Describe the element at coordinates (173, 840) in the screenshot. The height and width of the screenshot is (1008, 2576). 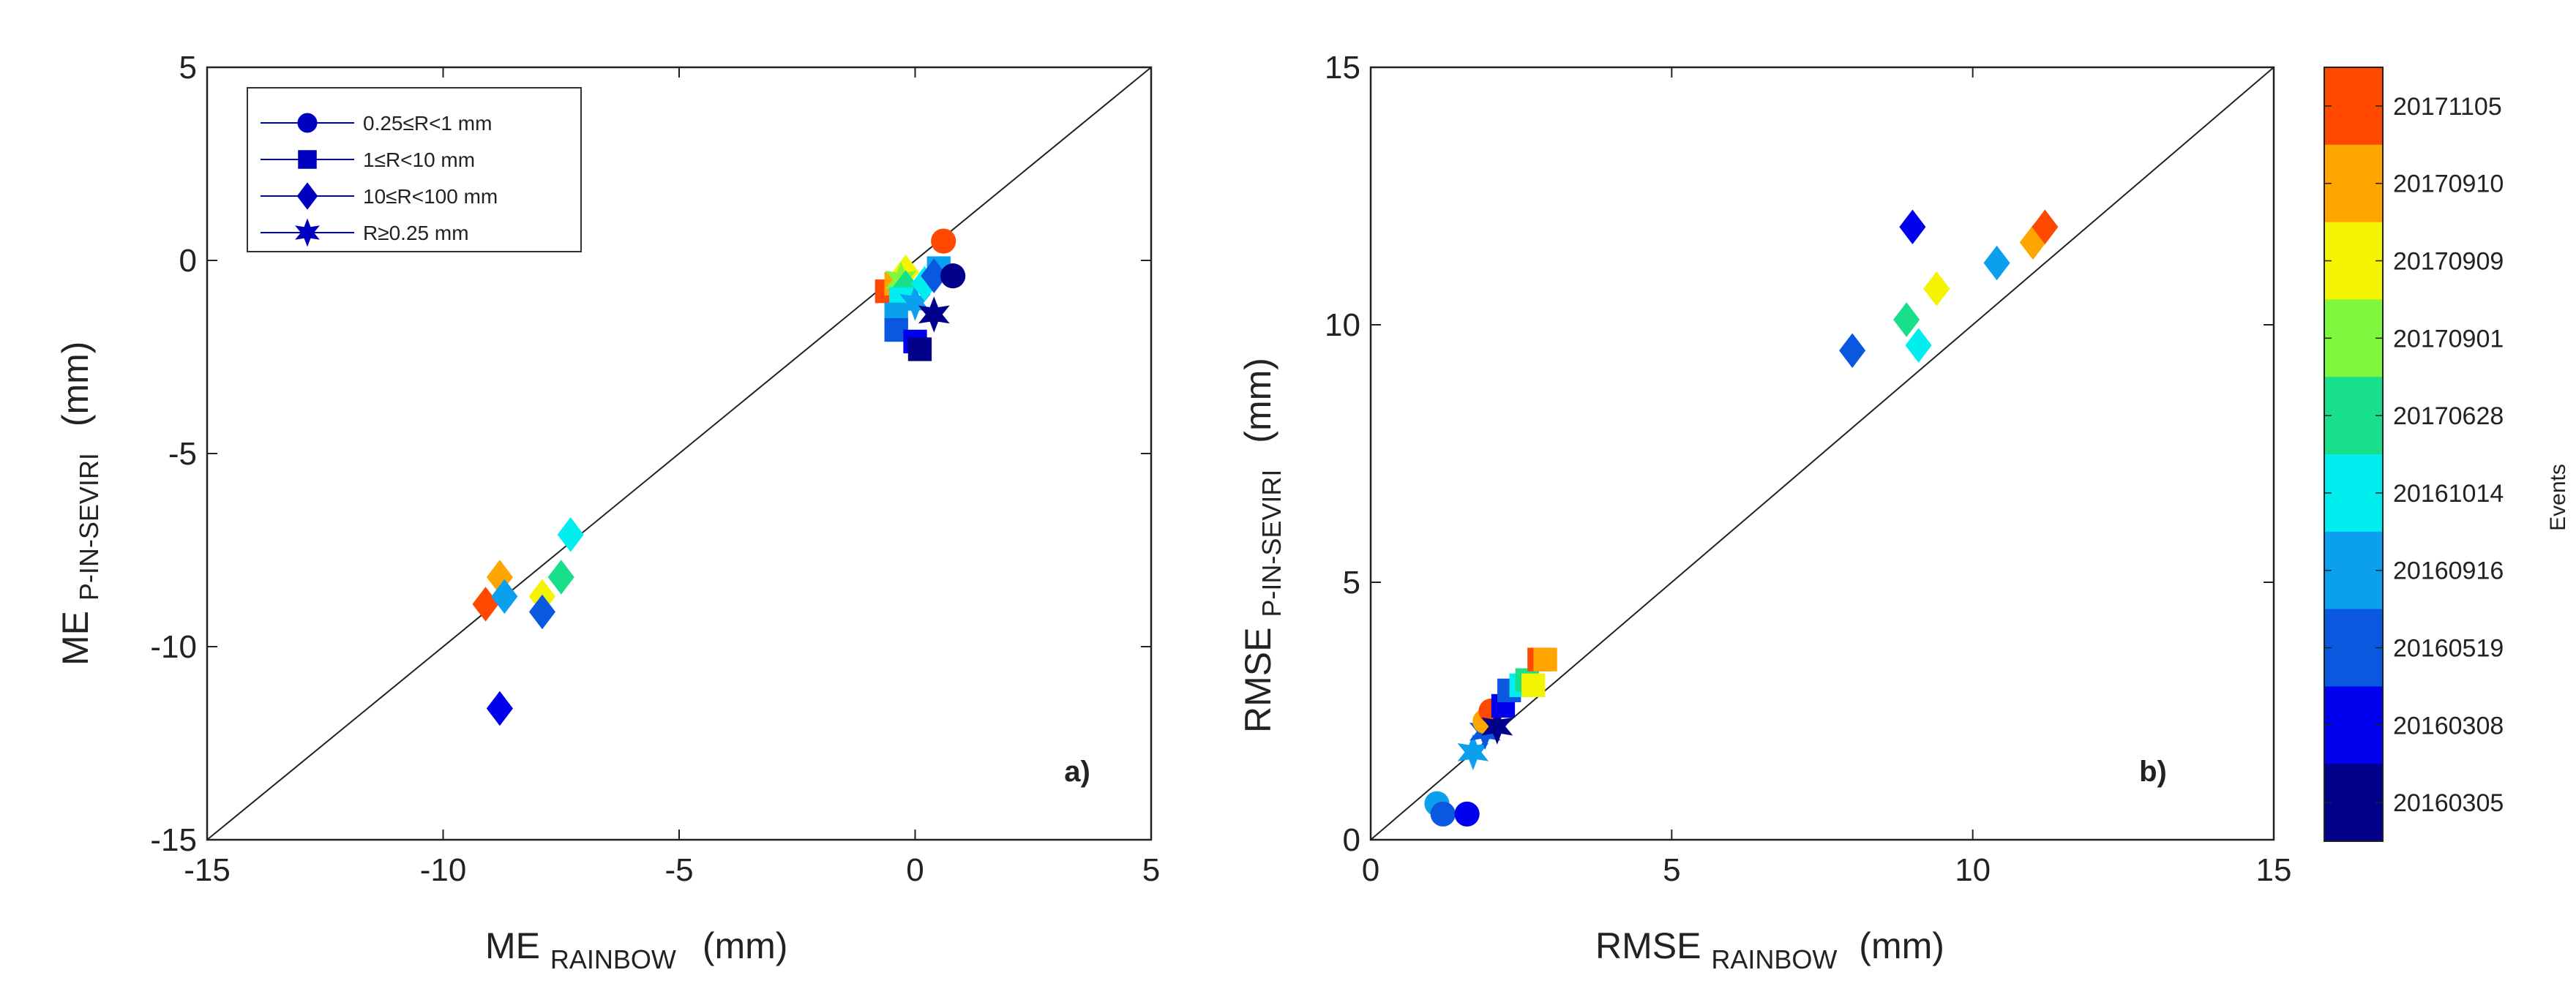
I see `y-tick-label: -15` at that location.